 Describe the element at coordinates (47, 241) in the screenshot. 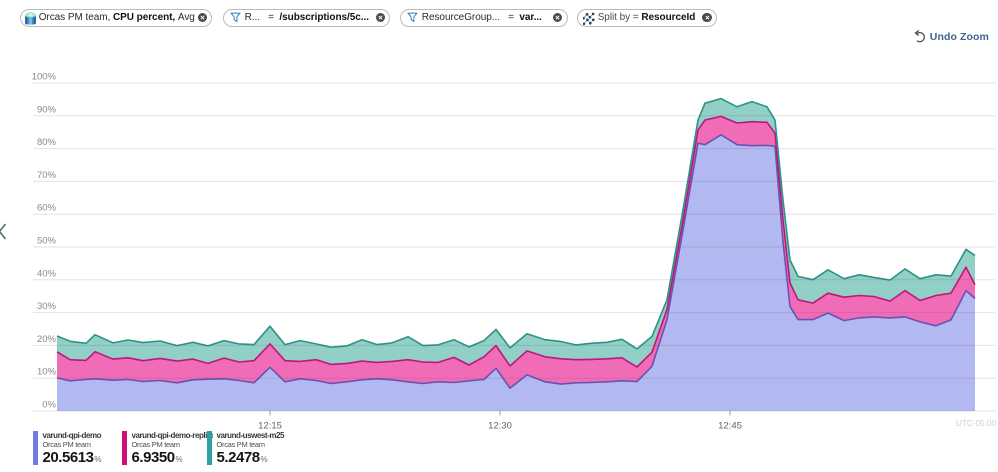

I see `svg-text: 50%` at that location.